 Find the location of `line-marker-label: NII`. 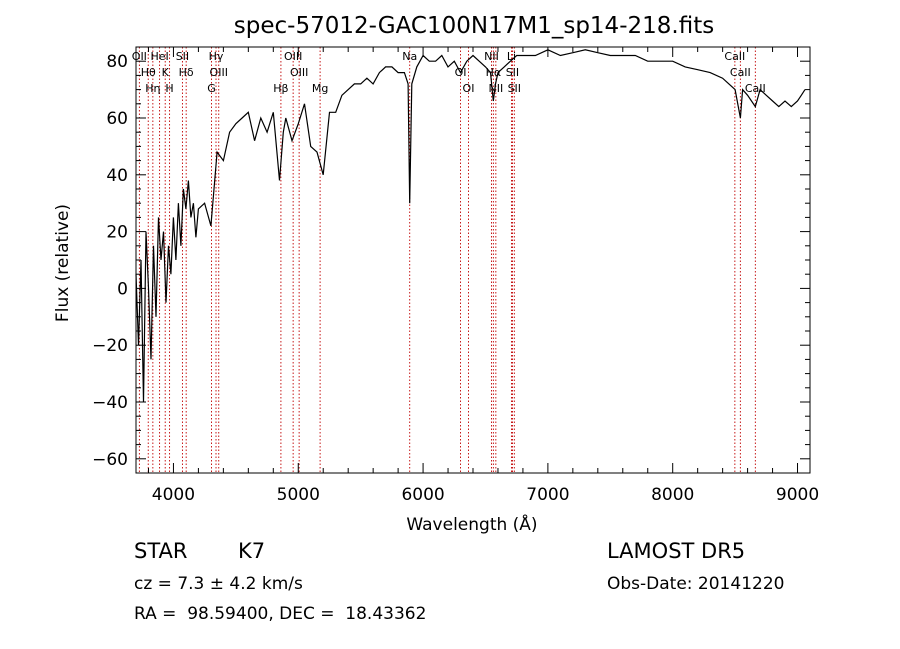

line-marker-label: NII is located at coordinates (491, 56).